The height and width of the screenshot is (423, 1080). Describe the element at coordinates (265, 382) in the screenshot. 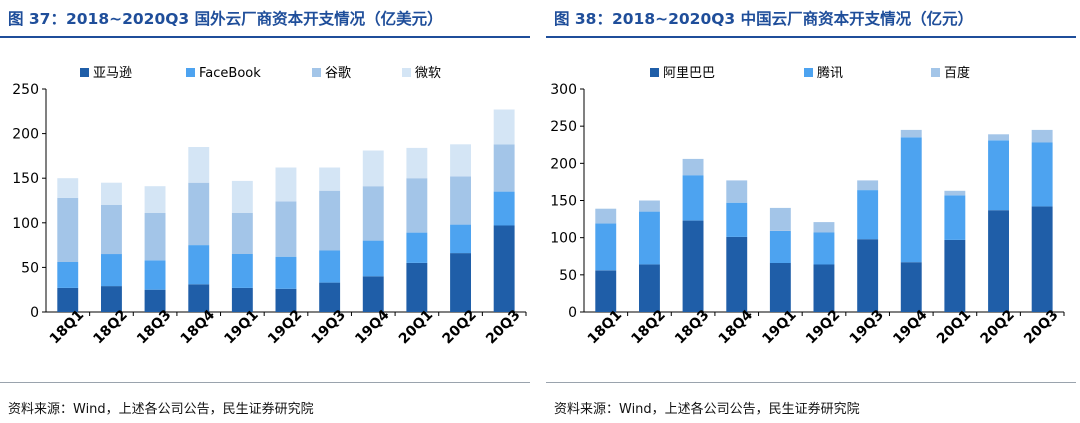

I see `source-divider` at that location.